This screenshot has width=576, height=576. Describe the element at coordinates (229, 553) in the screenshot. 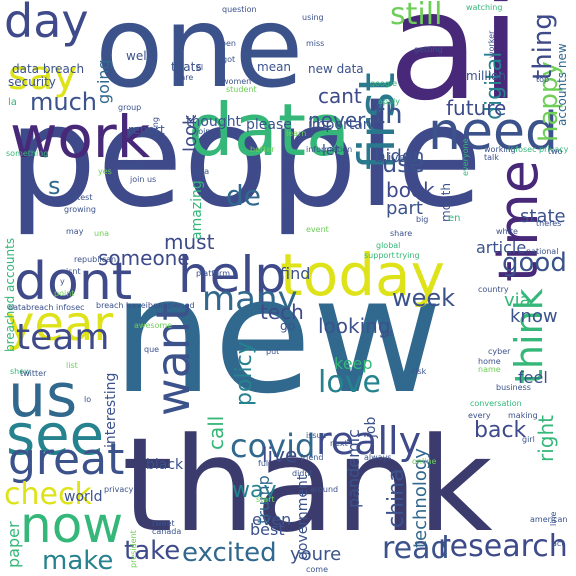

I see `word-excited: excited` at that location.